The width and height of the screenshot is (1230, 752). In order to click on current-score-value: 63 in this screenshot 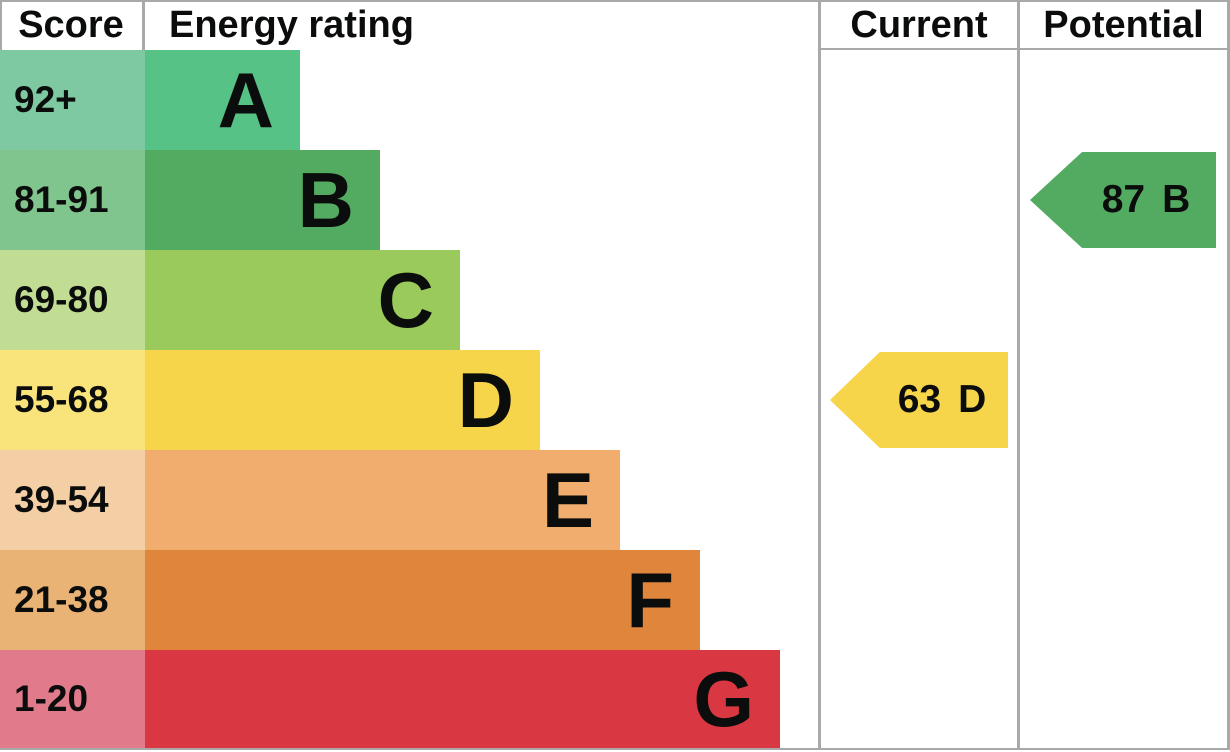, I will do `click(919, 399)`.